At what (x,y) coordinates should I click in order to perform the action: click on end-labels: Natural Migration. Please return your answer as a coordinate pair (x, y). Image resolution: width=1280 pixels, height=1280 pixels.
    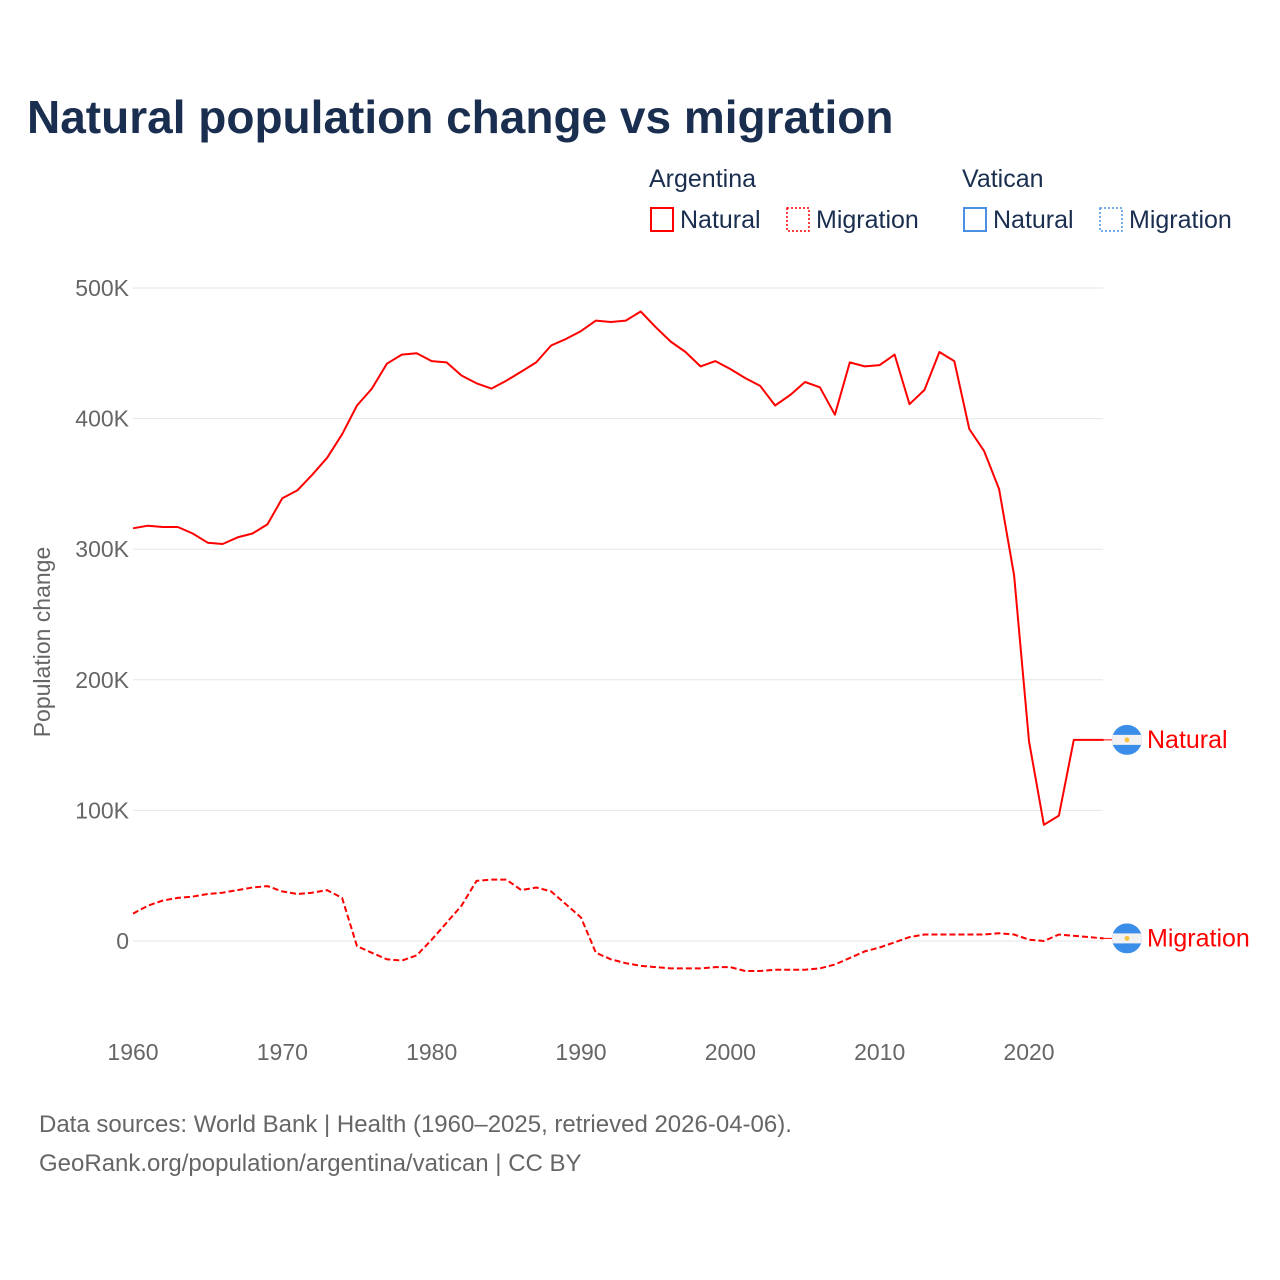
    Looking at the image, I should click on (1176, 839).